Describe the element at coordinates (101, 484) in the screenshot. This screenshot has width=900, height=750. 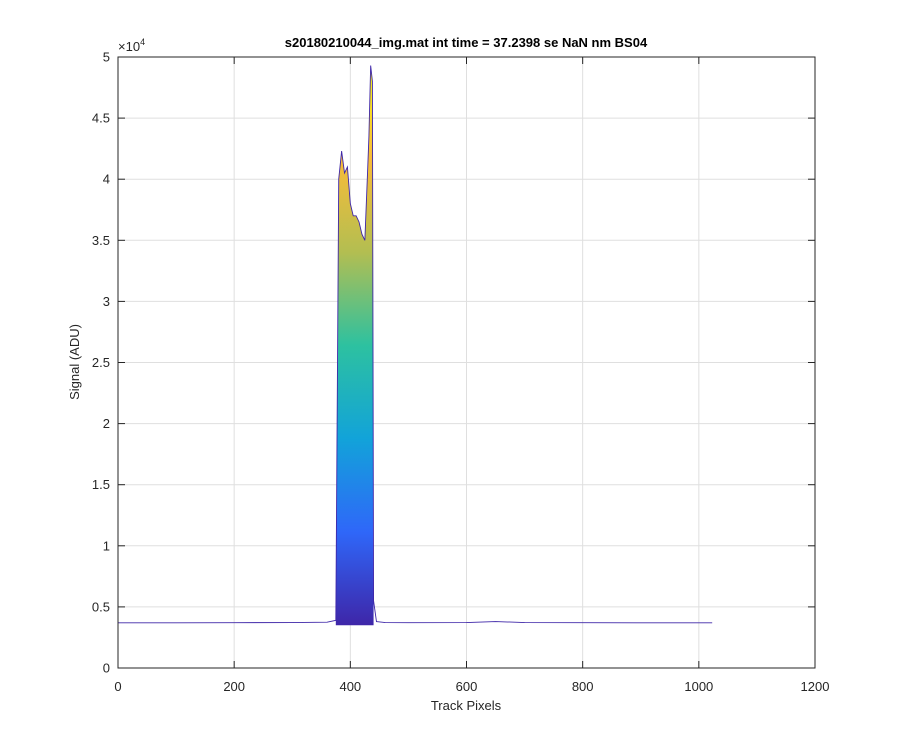
I see `y-tick-label: 1.5` at that location.